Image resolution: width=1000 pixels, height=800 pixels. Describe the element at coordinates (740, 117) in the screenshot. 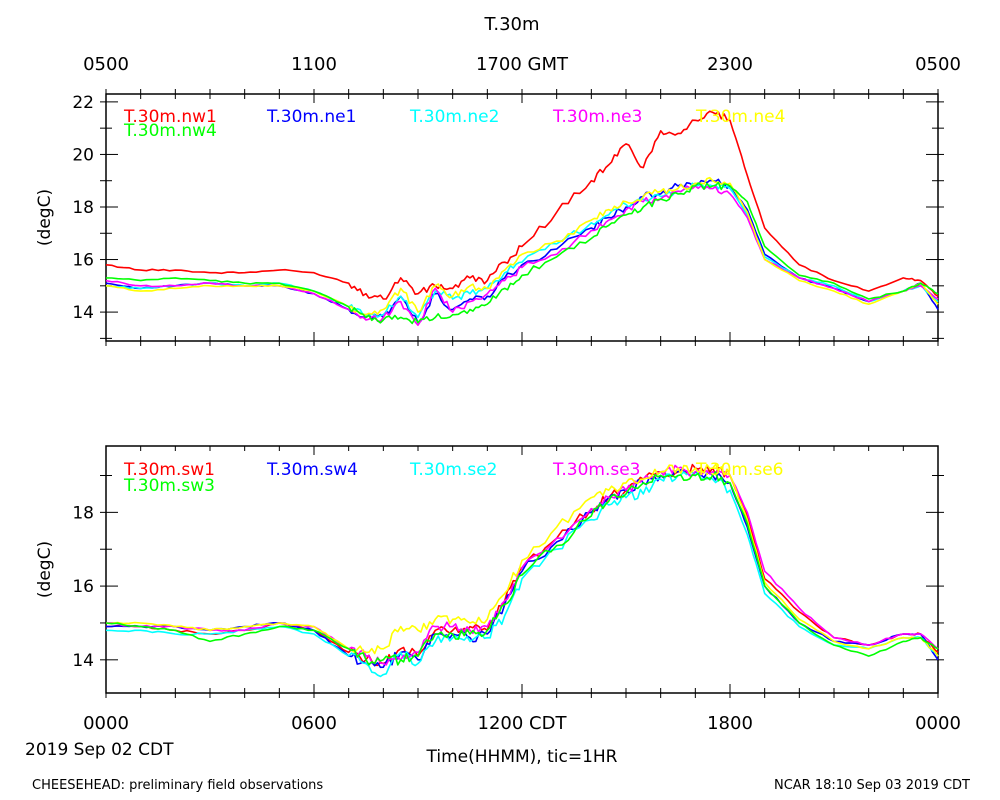

I see `legend-label-T-30m-ne4: T.30m.ne4` at that location.